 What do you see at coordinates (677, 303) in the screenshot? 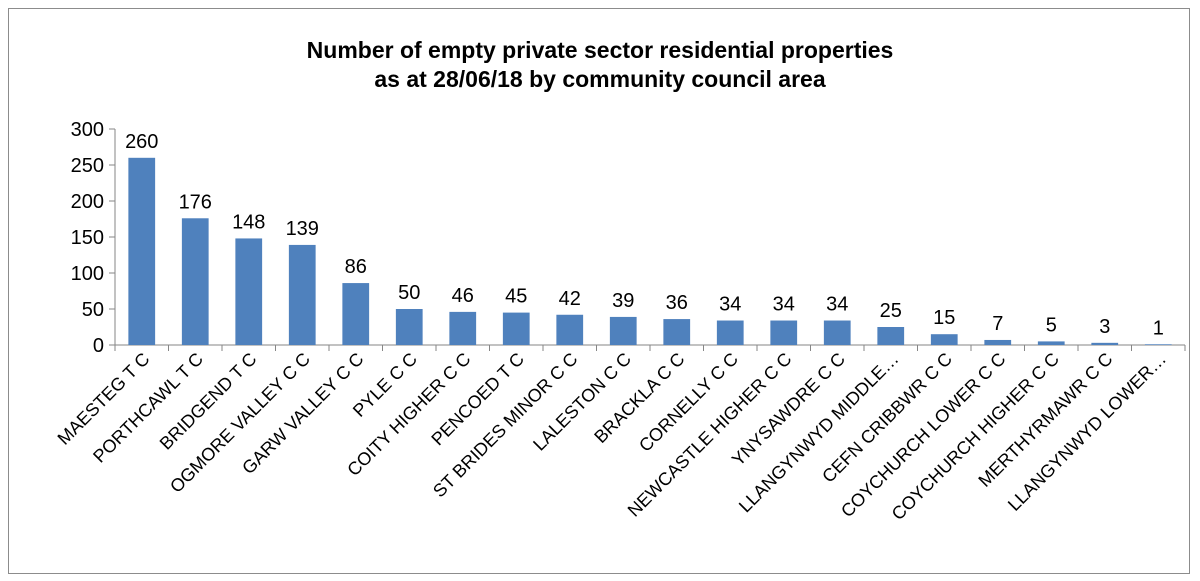
I see `data-label: 36` at bounding box center [677, 303].